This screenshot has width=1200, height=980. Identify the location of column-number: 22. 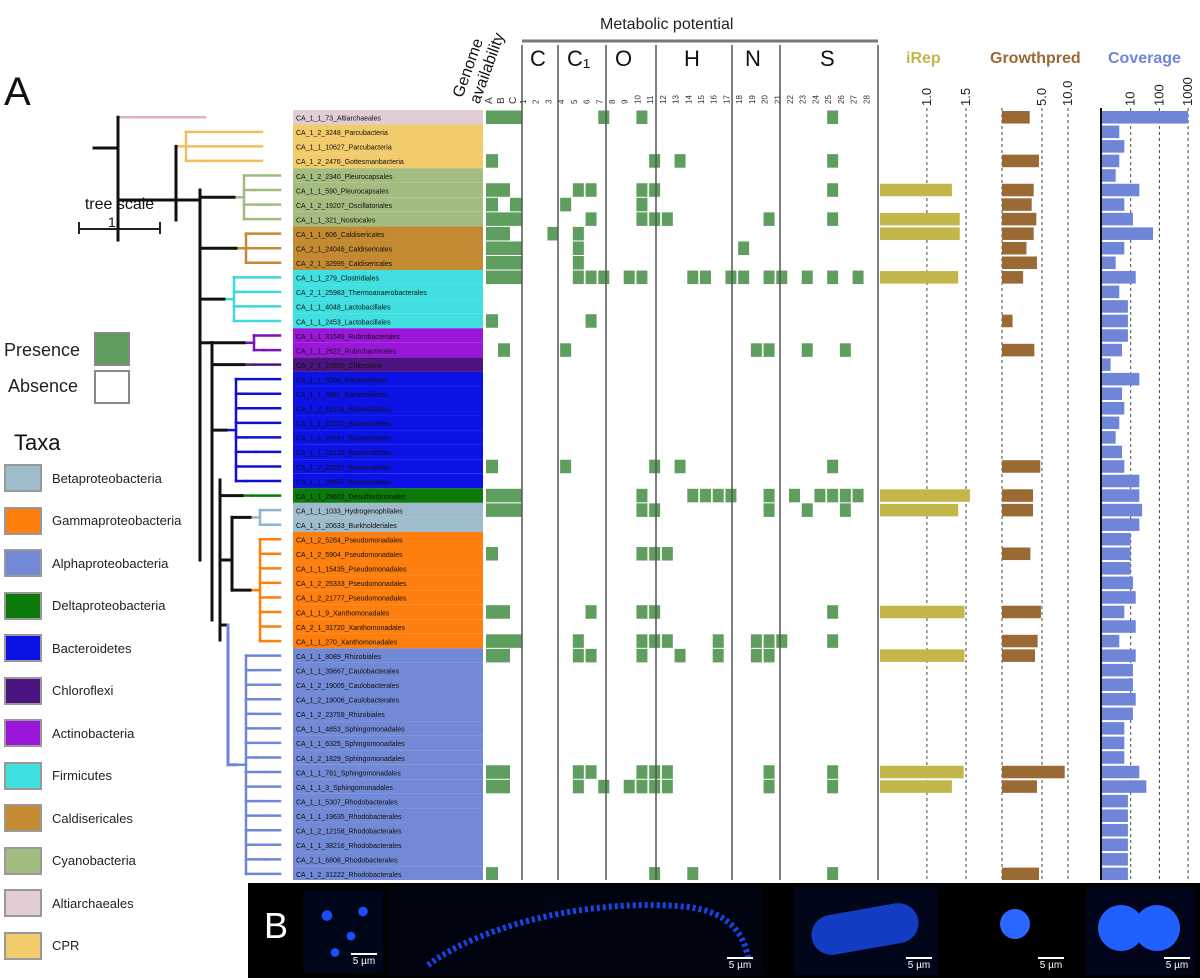
(790, 99).